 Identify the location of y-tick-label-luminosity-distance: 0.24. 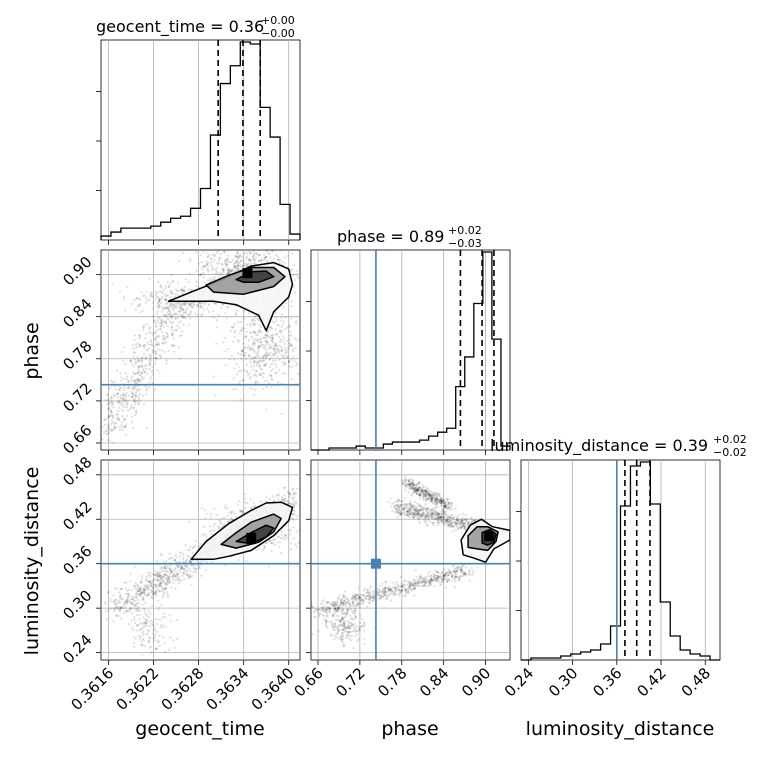
(77, 649).